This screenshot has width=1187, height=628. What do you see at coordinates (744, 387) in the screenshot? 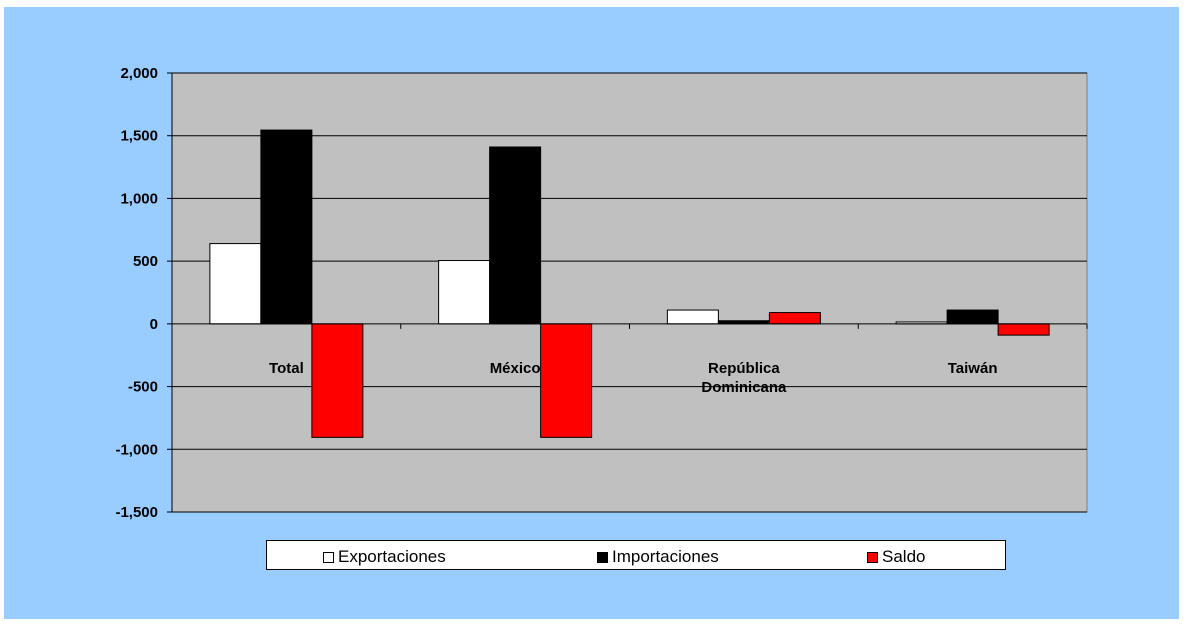
I see `category-label: Dominicana` at bounding box center [744, 387].